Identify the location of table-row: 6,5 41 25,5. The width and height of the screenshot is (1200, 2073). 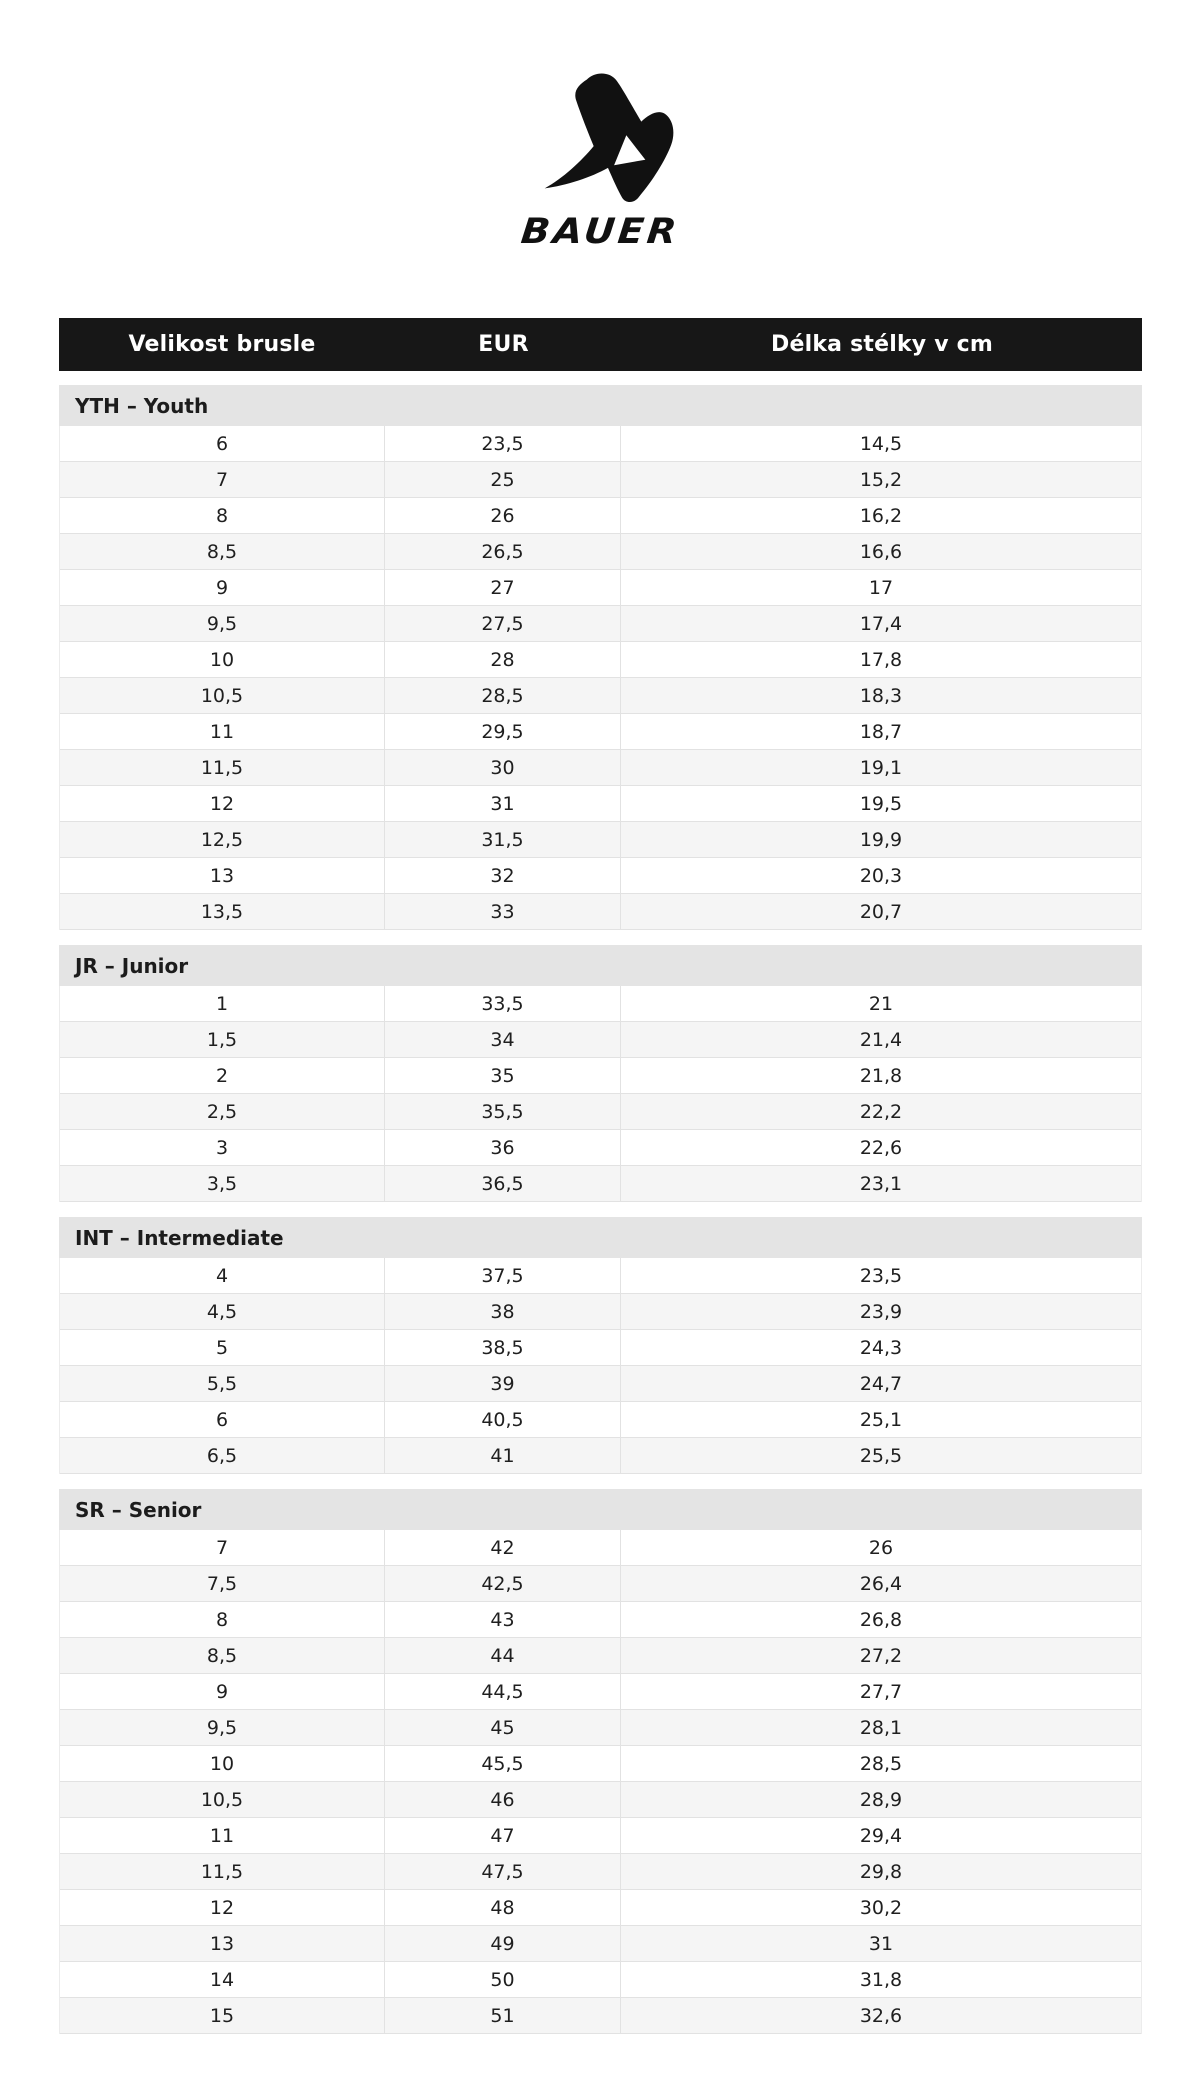
(600, 1456).